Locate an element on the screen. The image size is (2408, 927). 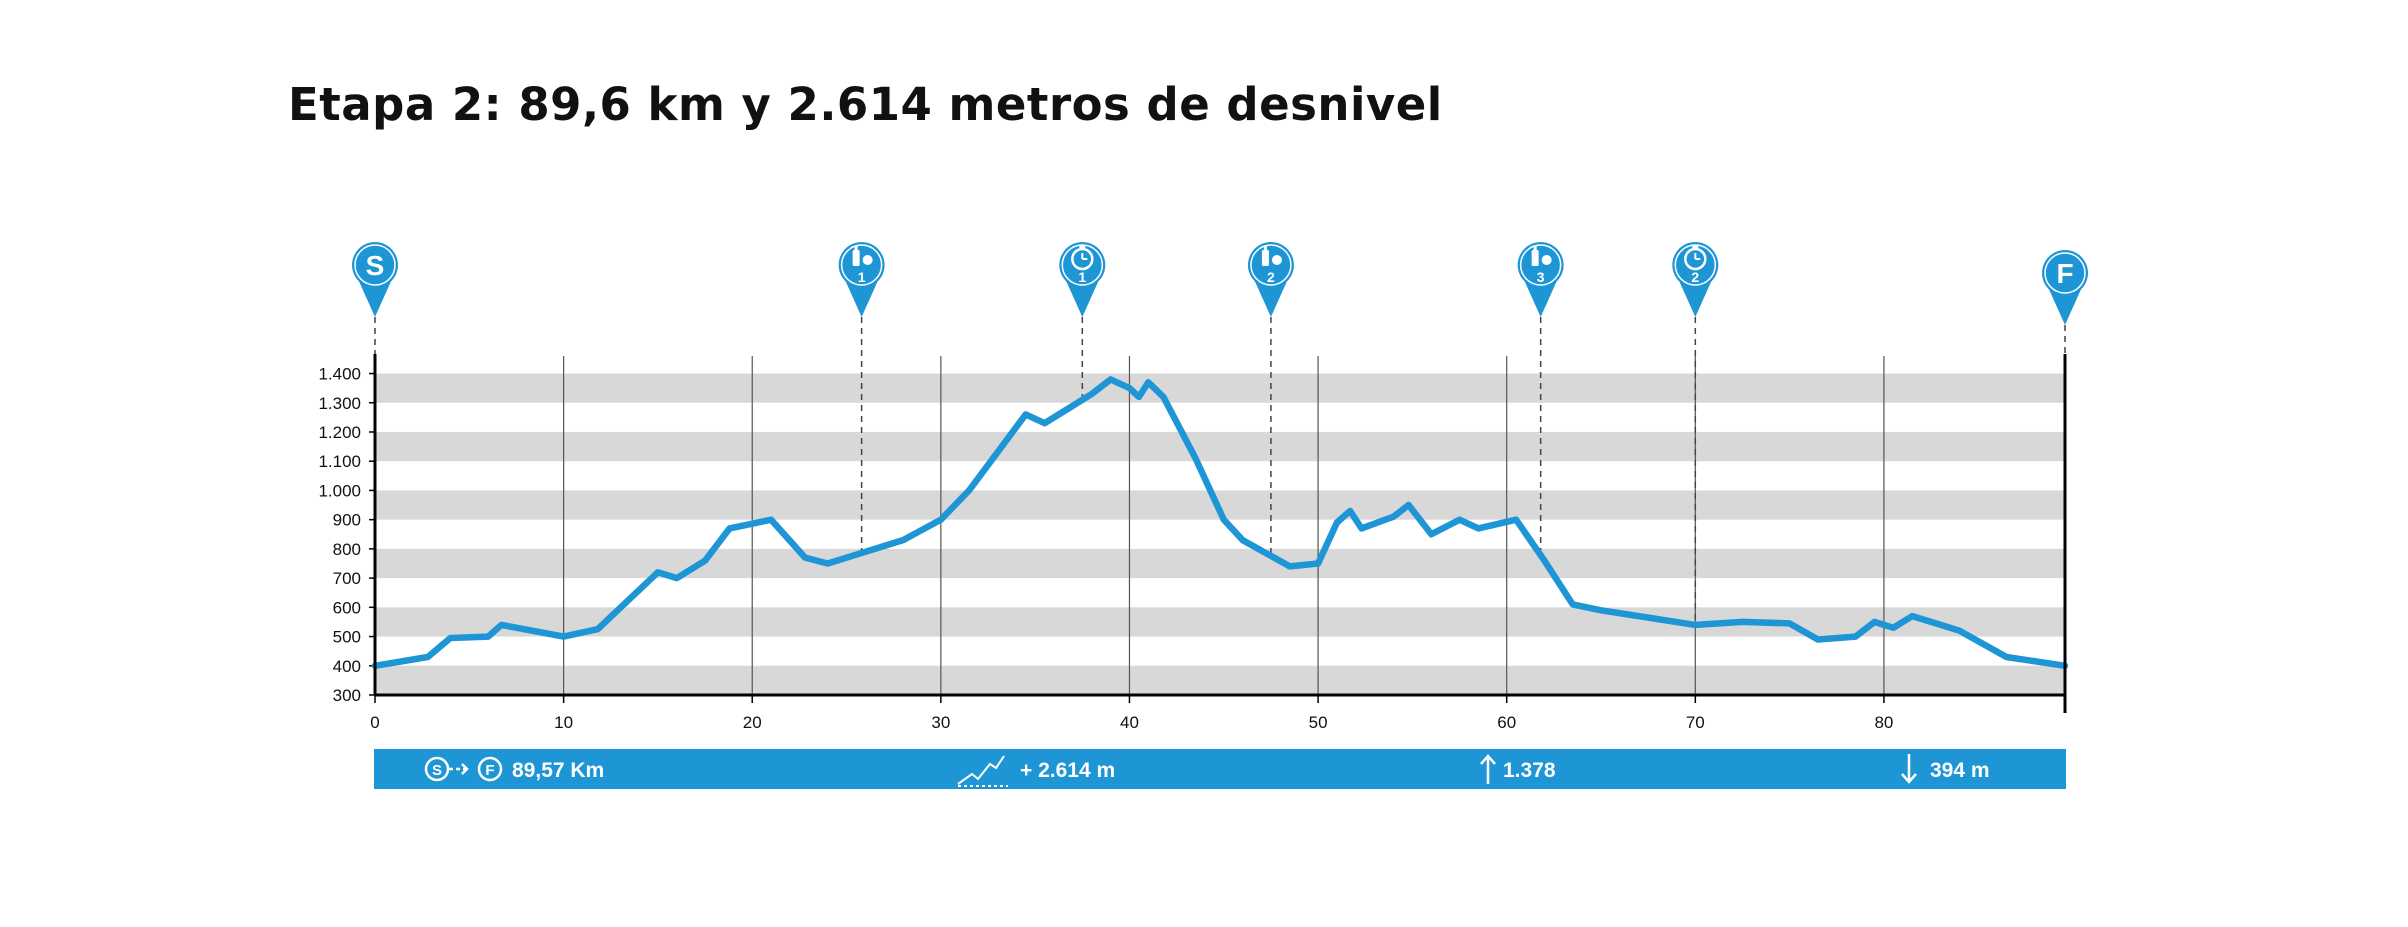
feed-marker: 1 is located at coordinates (861, 279).